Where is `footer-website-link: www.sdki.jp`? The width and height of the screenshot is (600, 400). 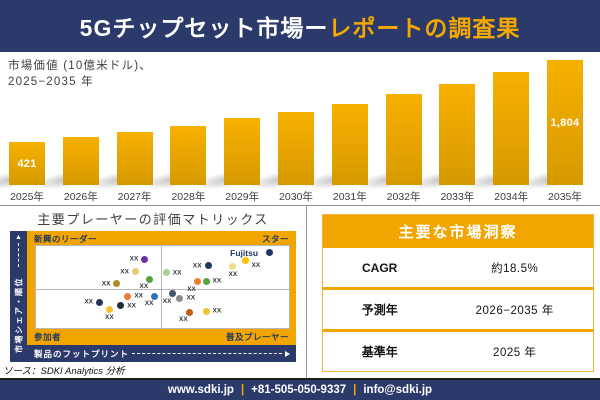 footer-website-link: www.sdki.jp is located at coordinates (200, 390).